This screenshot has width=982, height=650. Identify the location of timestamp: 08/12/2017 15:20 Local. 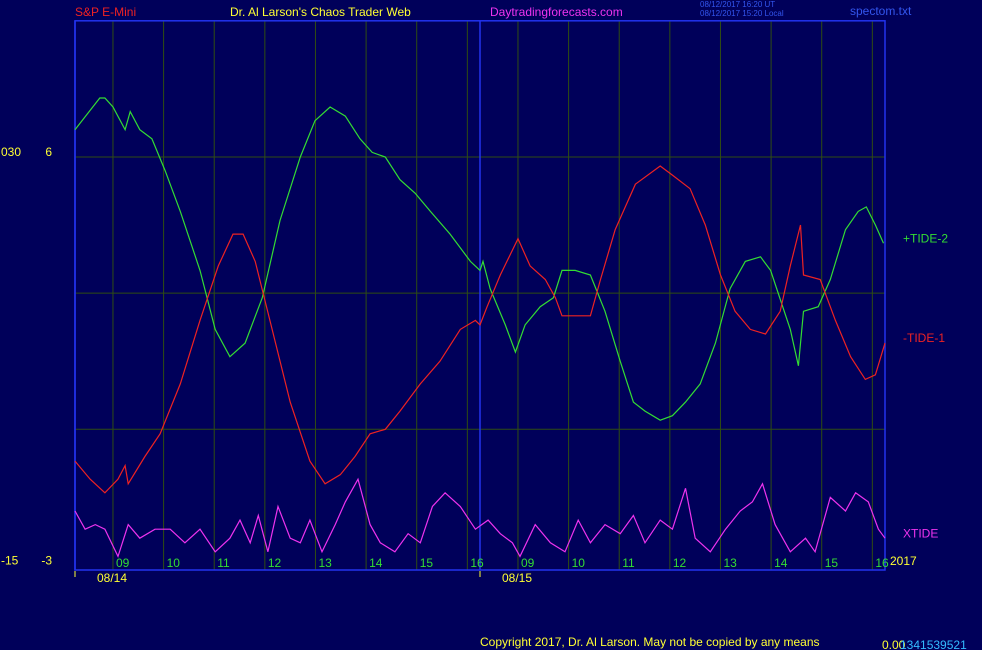
(742, 13).